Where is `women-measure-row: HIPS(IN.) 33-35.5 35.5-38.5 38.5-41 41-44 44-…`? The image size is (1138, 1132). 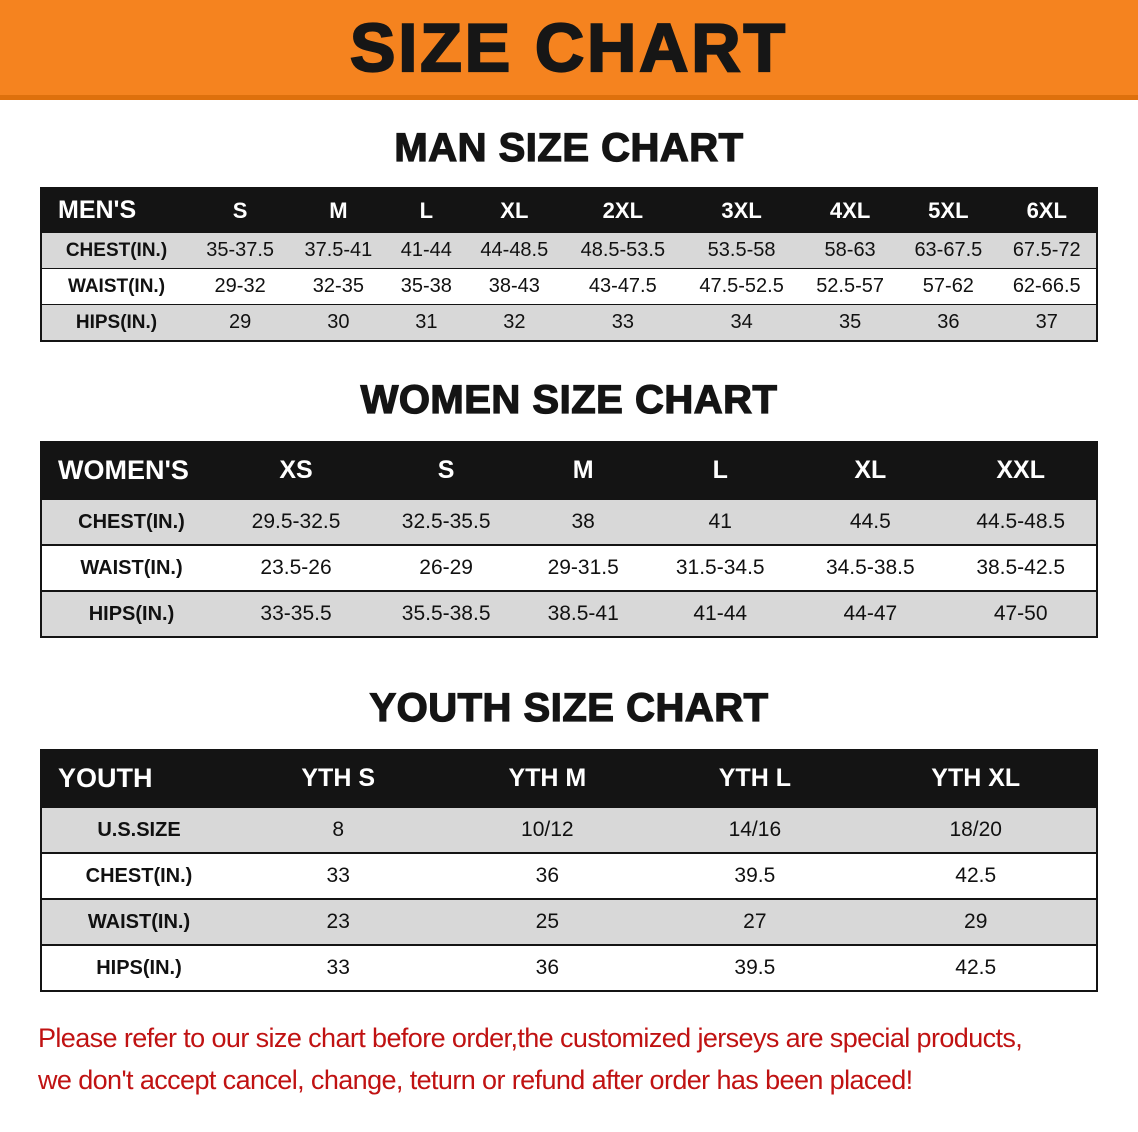
women-measure-row: HIPS(IN.) 33-35.5 35.5-38.5 38.5-41 41-44 44-… is located at coordinates (569, 613).